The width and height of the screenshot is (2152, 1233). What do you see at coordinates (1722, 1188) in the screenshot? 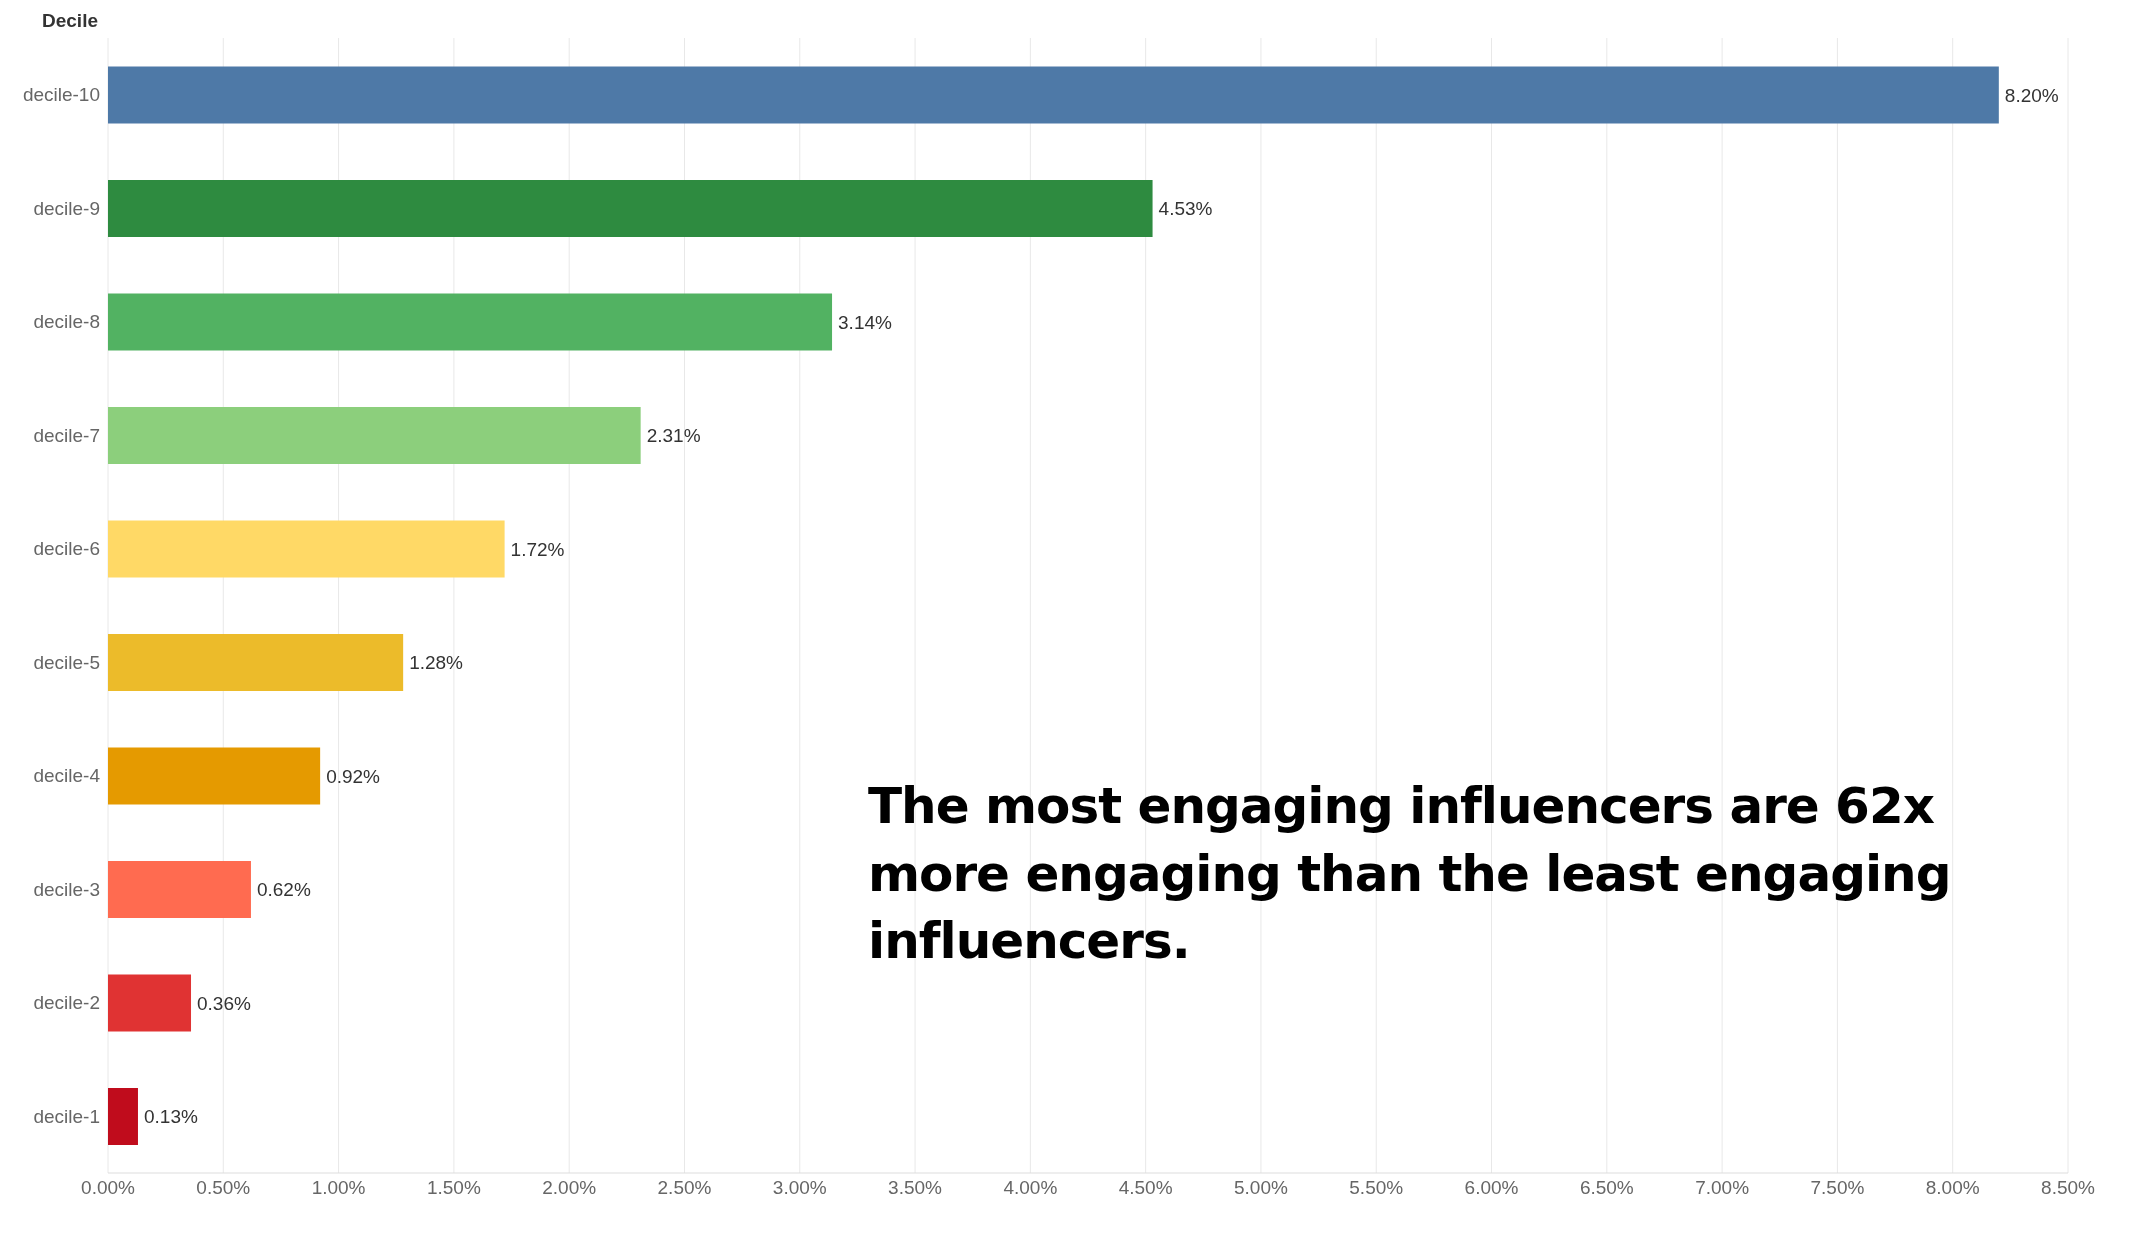
I see `x-tick-label: 7.00%` at bounding box center [1722, 1188].